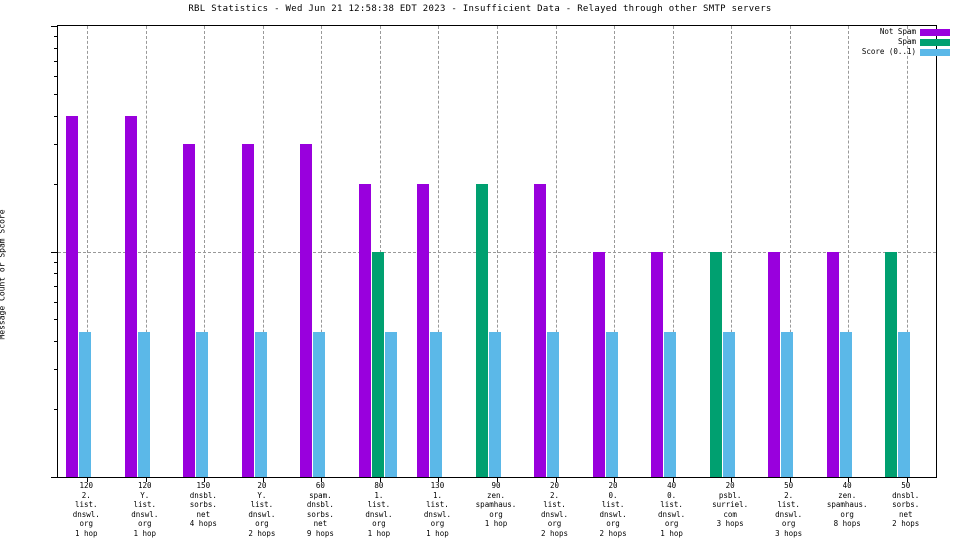 The image size is (960, 540). What do you see at coordinates (203, 504) in the screenshot?
I see `x-tick-label: 150 dnsbl. sorbs. net 4 hops` at bounding box center [203, 504].